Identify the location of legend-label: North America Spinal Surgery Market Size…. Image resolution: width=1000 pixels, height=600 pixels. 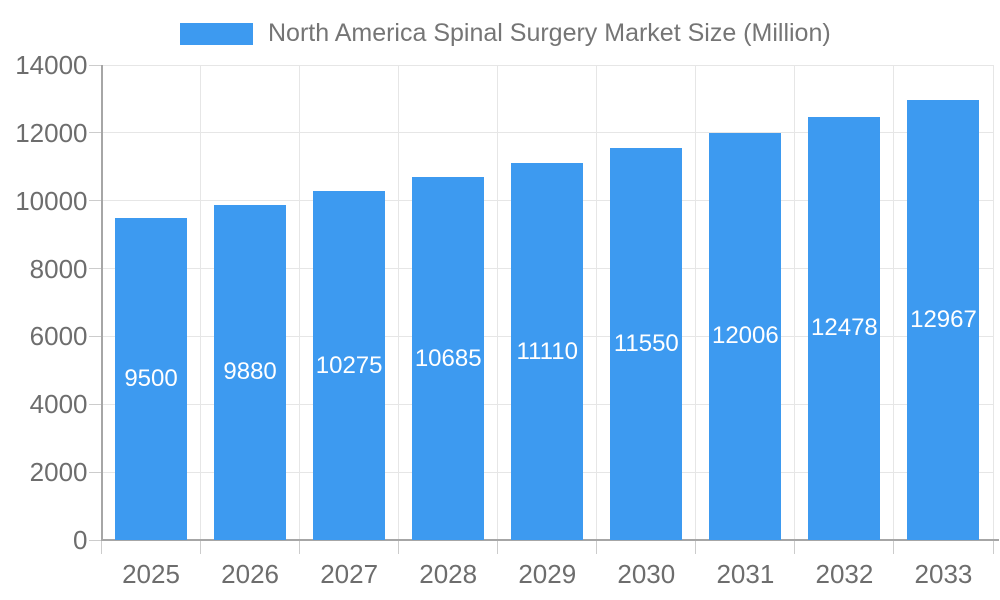
(549, 33).